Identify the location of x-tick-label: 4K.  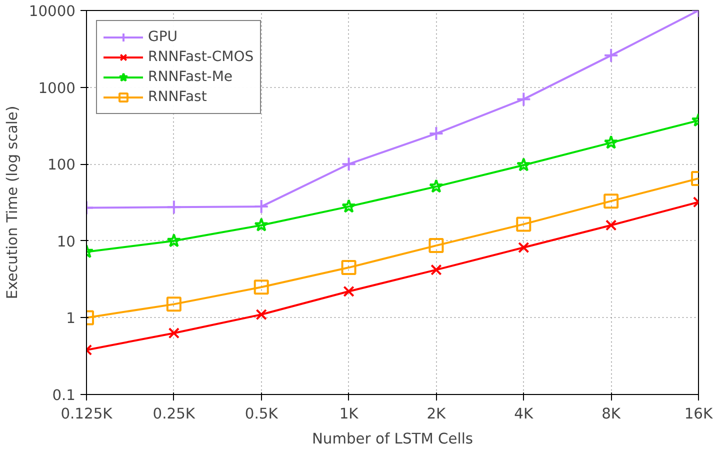
(524, 414).